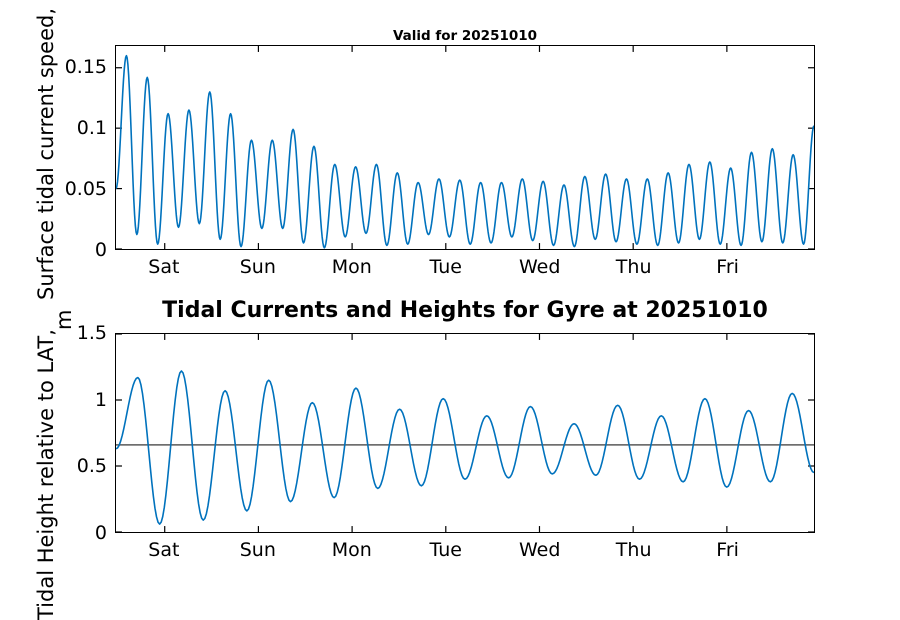 The height and width of the screenshot is (620, 900). Describe the element at coordinates (465, 36) in the screenshot. I see `subtitle-valid-for: Valid for 20251010` at that location.